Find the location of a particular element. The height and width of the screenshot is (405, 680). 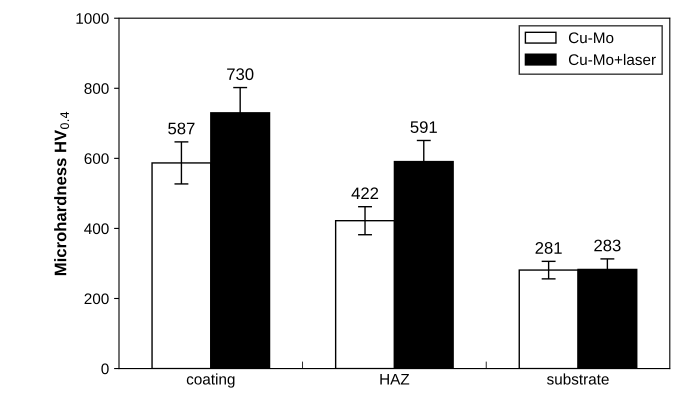

y-tick-label: 0 is located at coordinates (105, 368).